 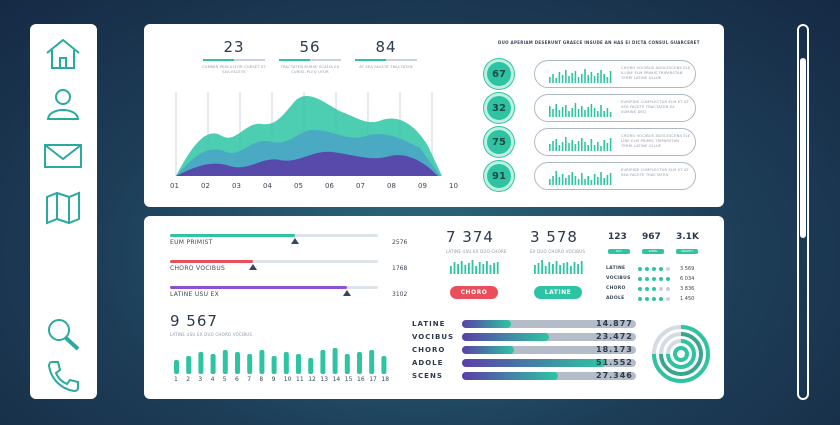 I want to click on user-icon, so click(x=63, y=104).